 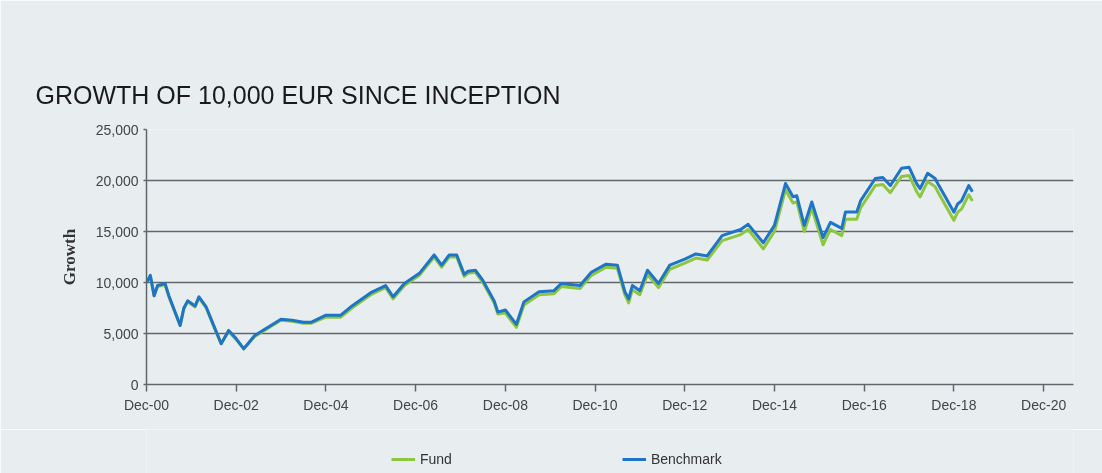 What do you see at coordinates (117, 180) in the screenshot?
I see `y-tick-label: 20,000` at bounding box center [117, 180].